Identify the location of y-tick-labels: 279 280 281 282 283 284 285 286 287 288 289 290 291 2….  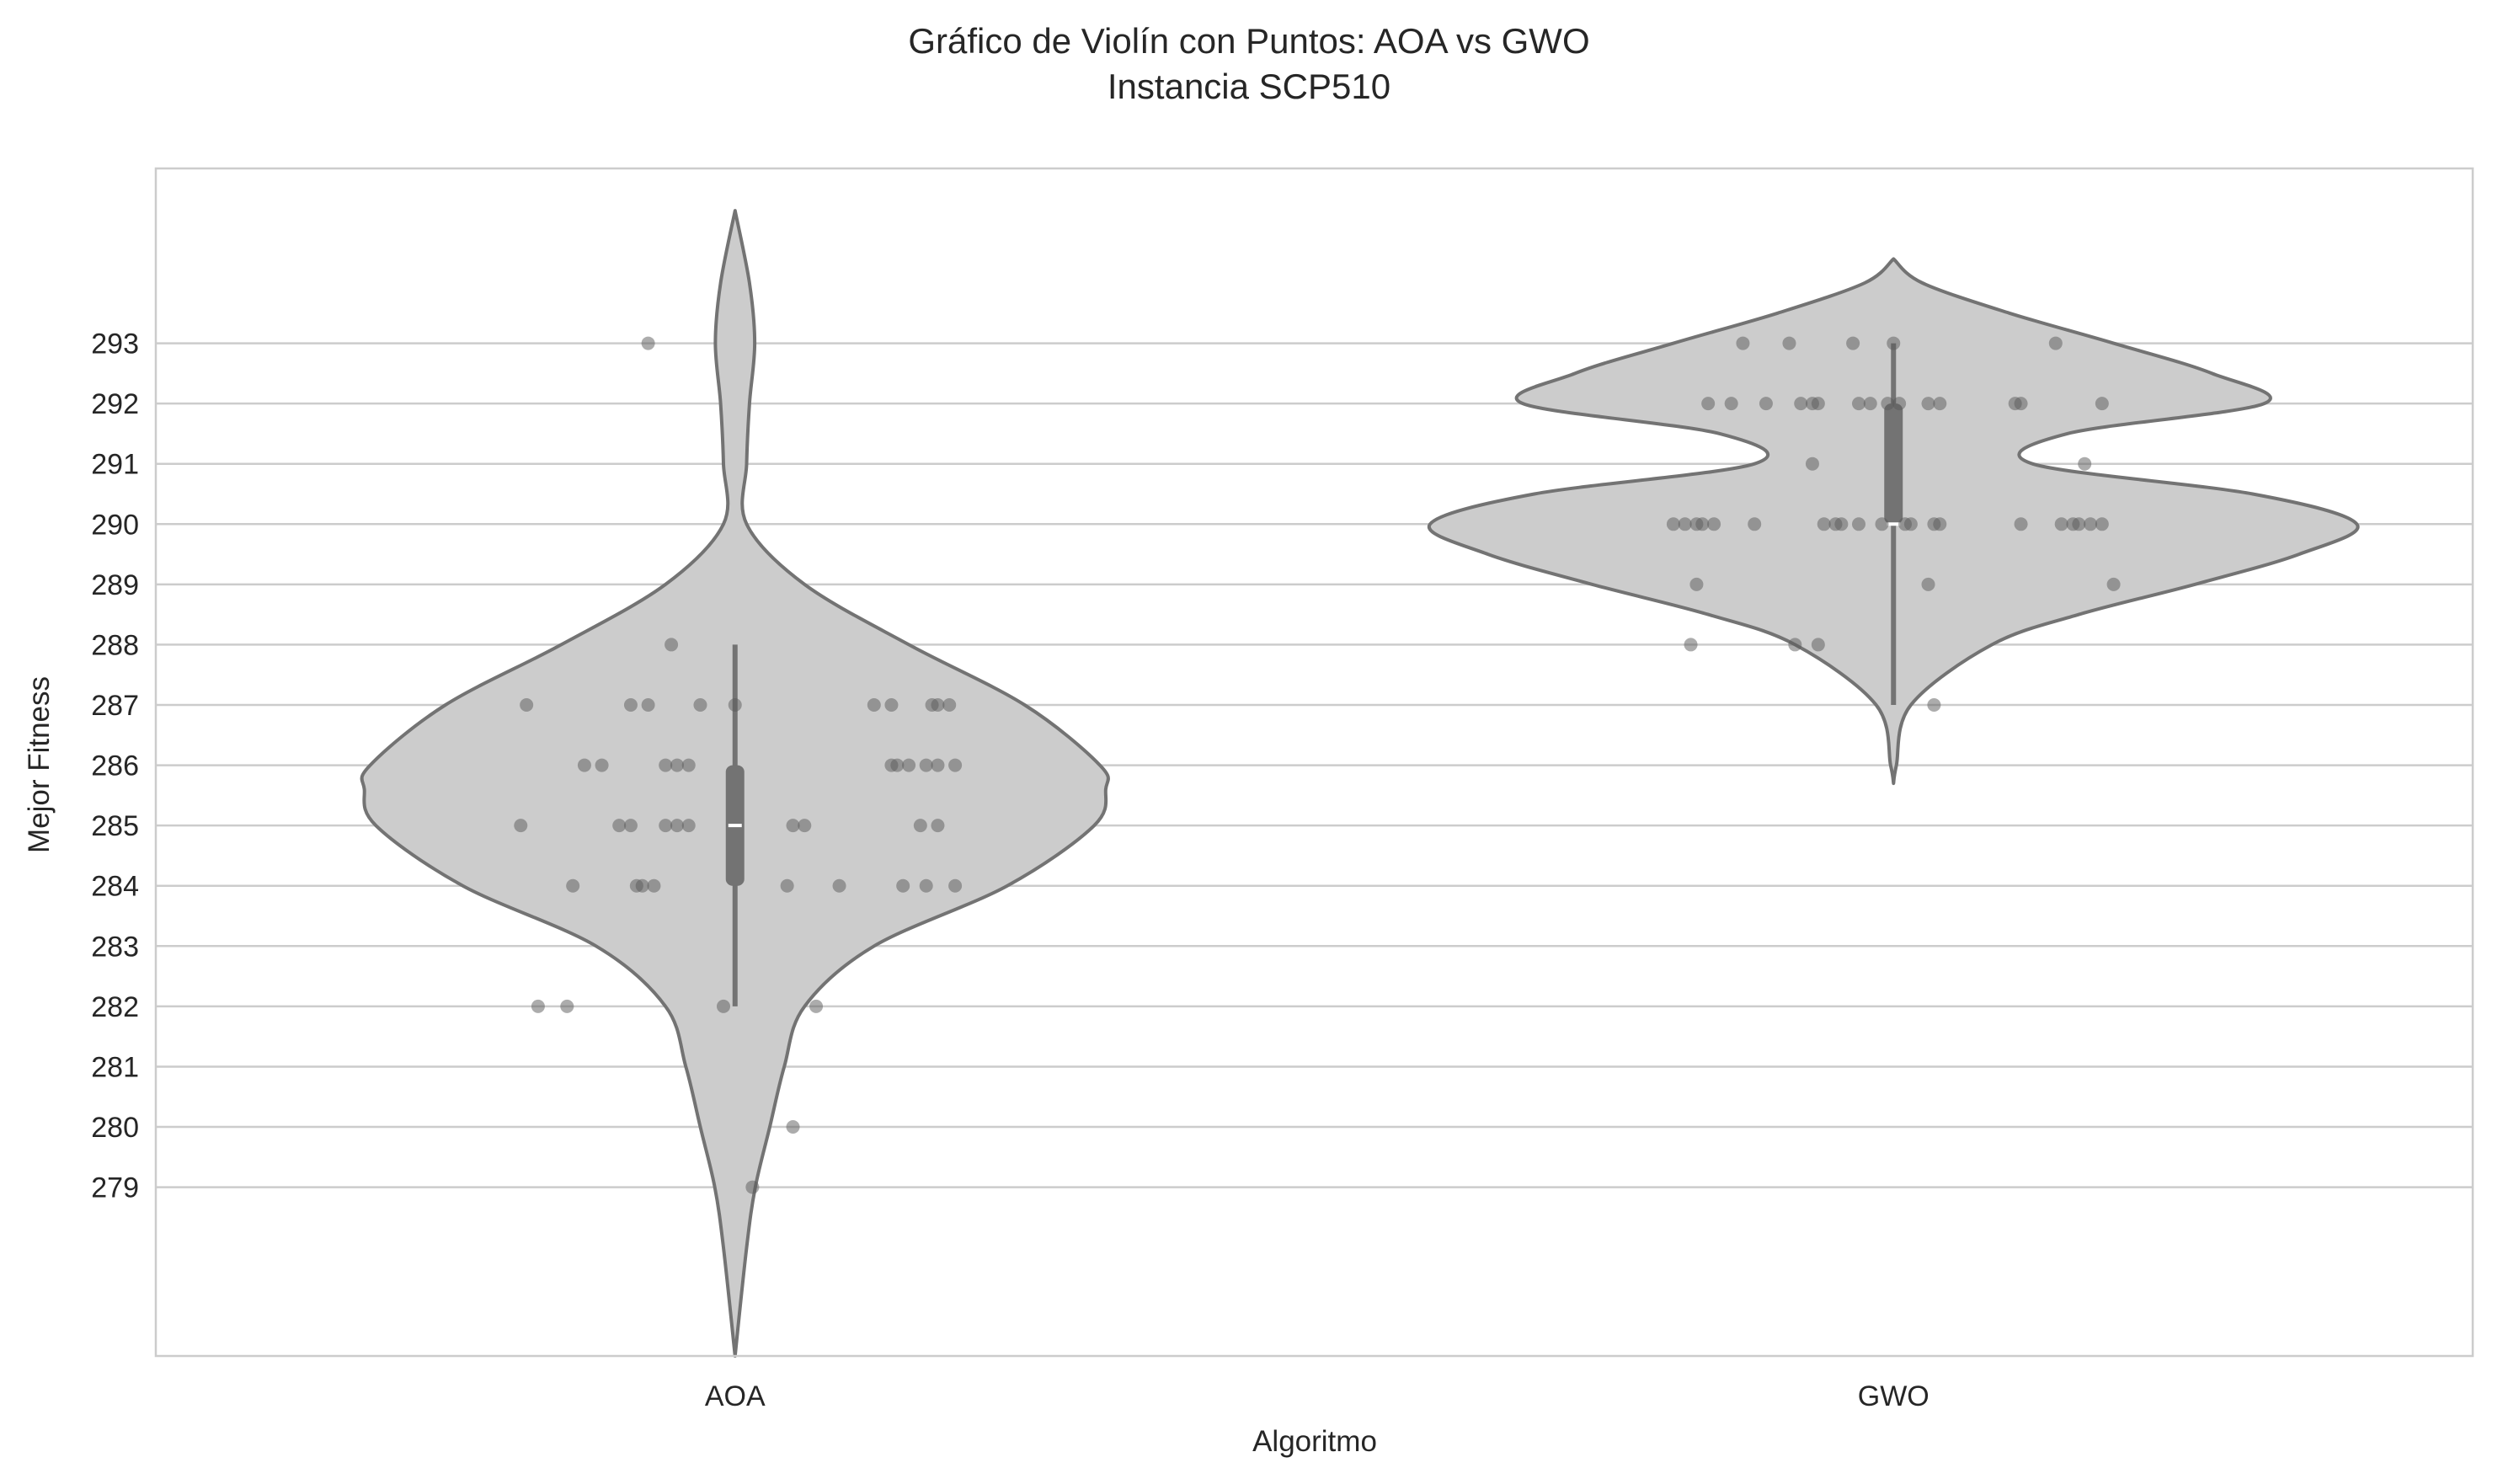
(115, 766).